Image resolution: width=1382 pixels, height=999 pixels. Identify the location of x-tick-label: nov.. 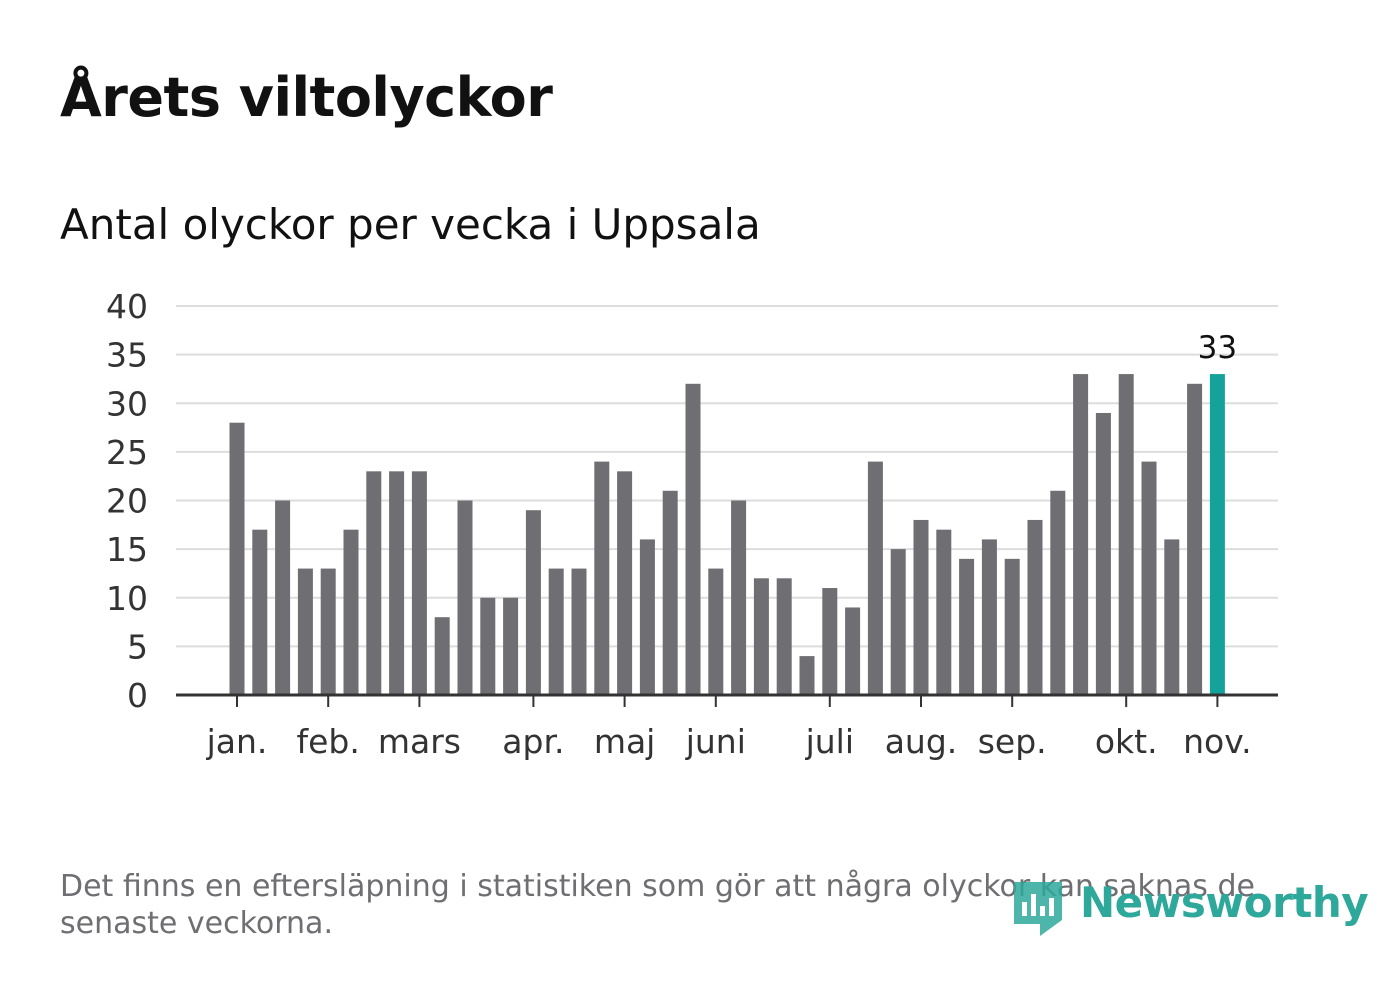
(1217, 741).